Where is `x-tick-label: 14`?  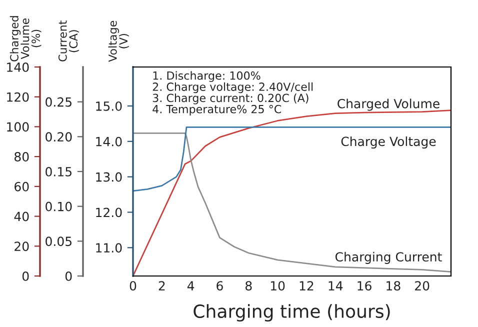 x-tick-label: 14 is located at coordinates (335, 285).